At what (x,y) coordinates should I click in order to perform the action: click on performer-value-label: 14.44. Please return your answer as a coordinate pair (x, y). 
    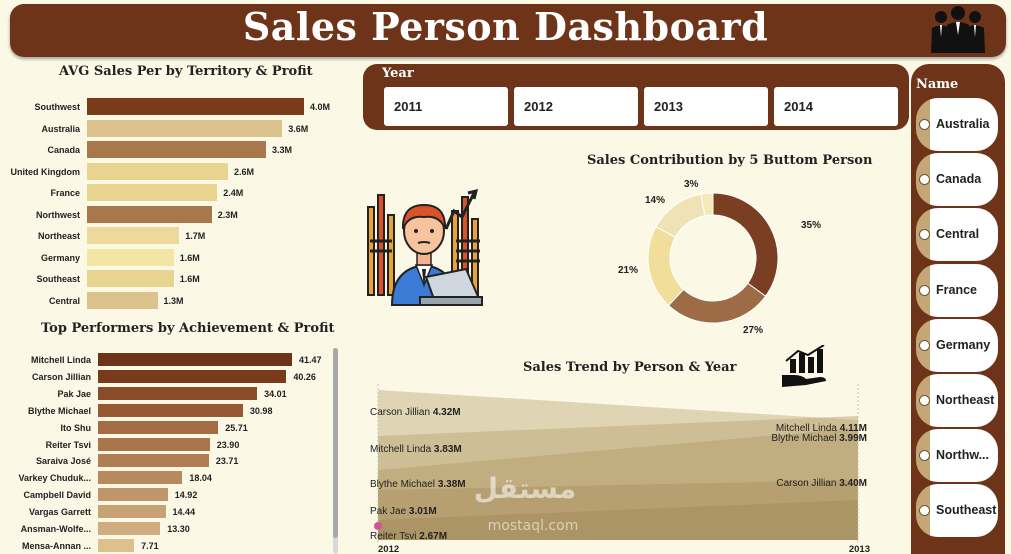
    Looking at the image, I should click on (184, 512).